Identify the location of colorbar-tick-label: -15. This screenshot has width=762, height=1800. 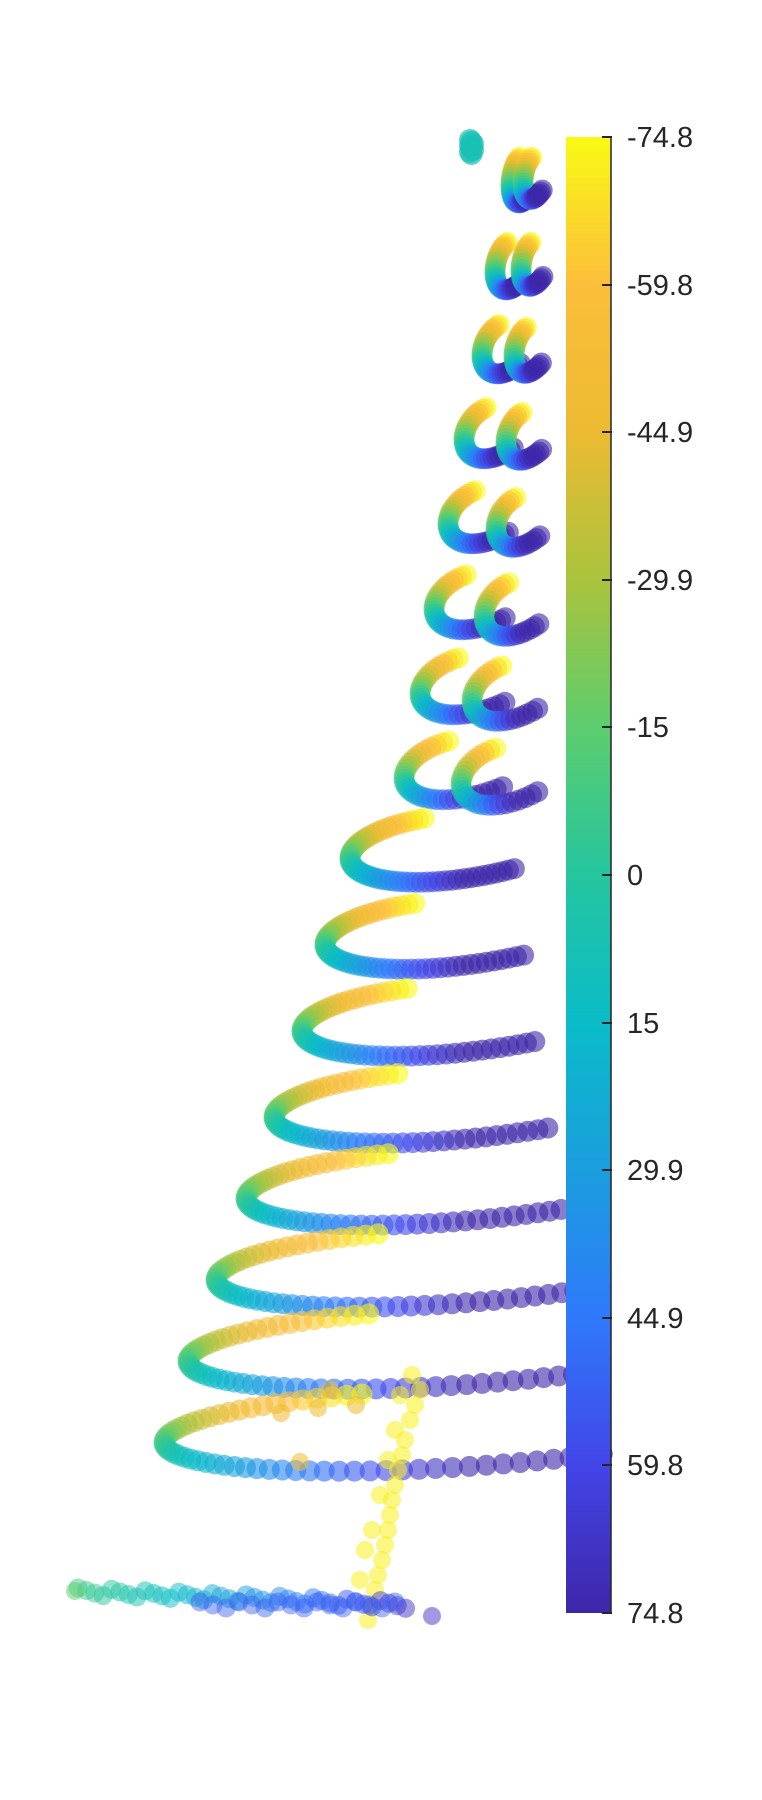
(648, 728).